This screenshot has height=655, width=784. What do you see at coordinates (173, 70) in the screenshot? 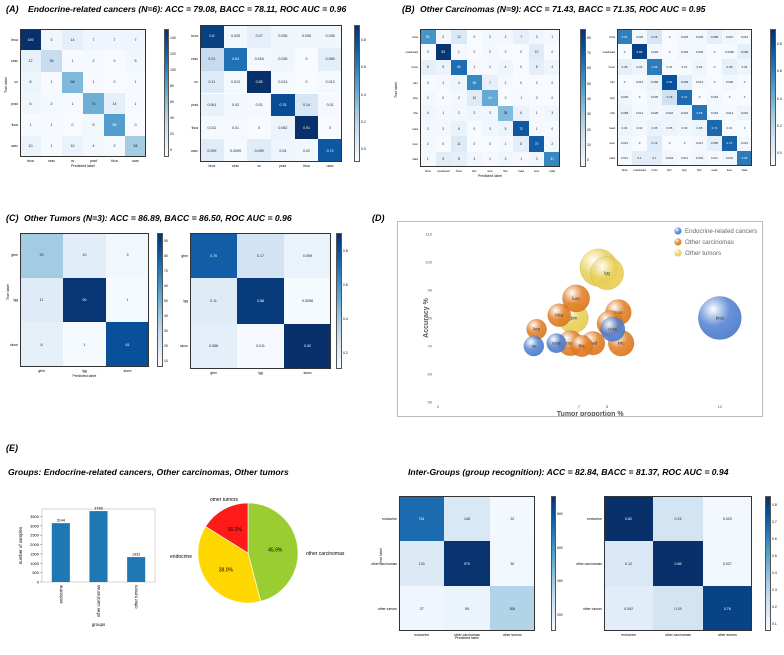
I see `colorbar-tick: 100` at bounding box center [173, 70].